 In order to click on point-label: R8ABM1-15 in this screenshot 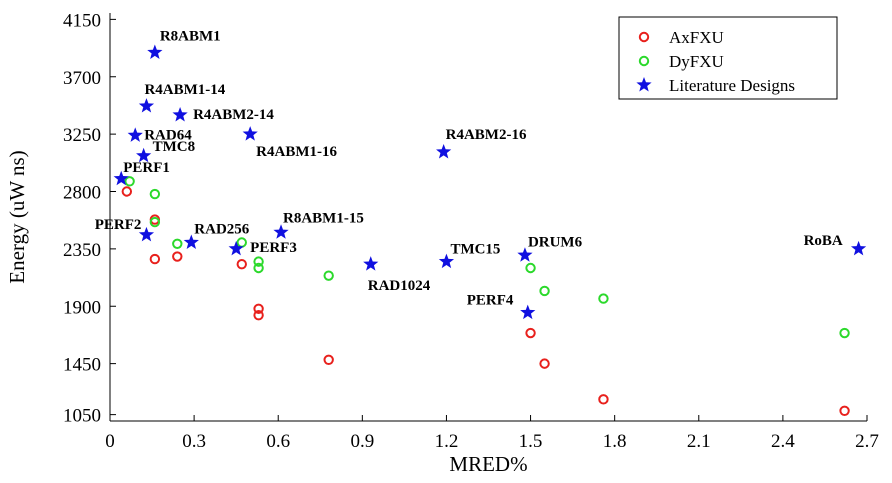, I will do `click(323, 218)`.